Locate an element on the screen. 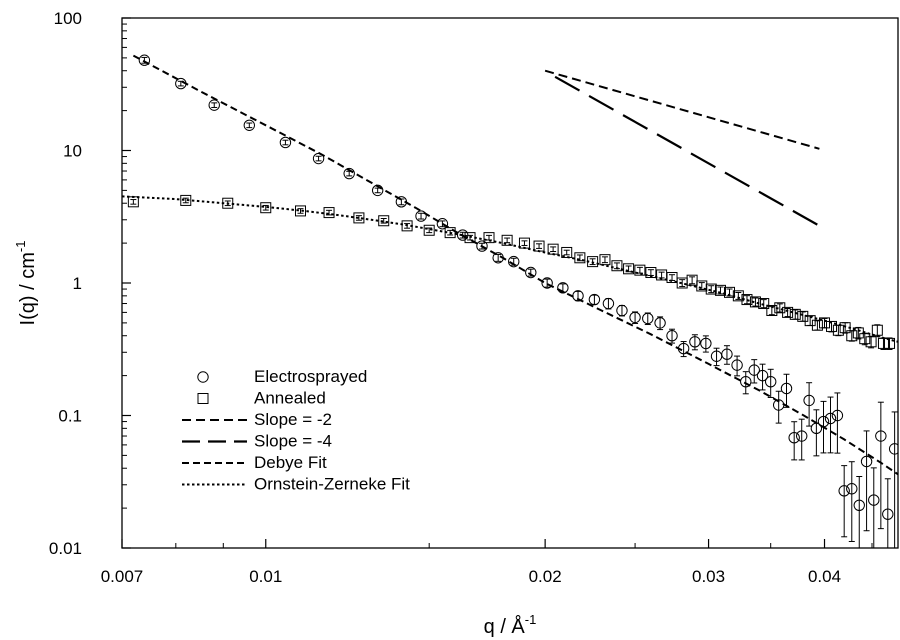 The image size is (900, 640). x-axis-title-superscript: -1 is located at coordinates (531, 619).